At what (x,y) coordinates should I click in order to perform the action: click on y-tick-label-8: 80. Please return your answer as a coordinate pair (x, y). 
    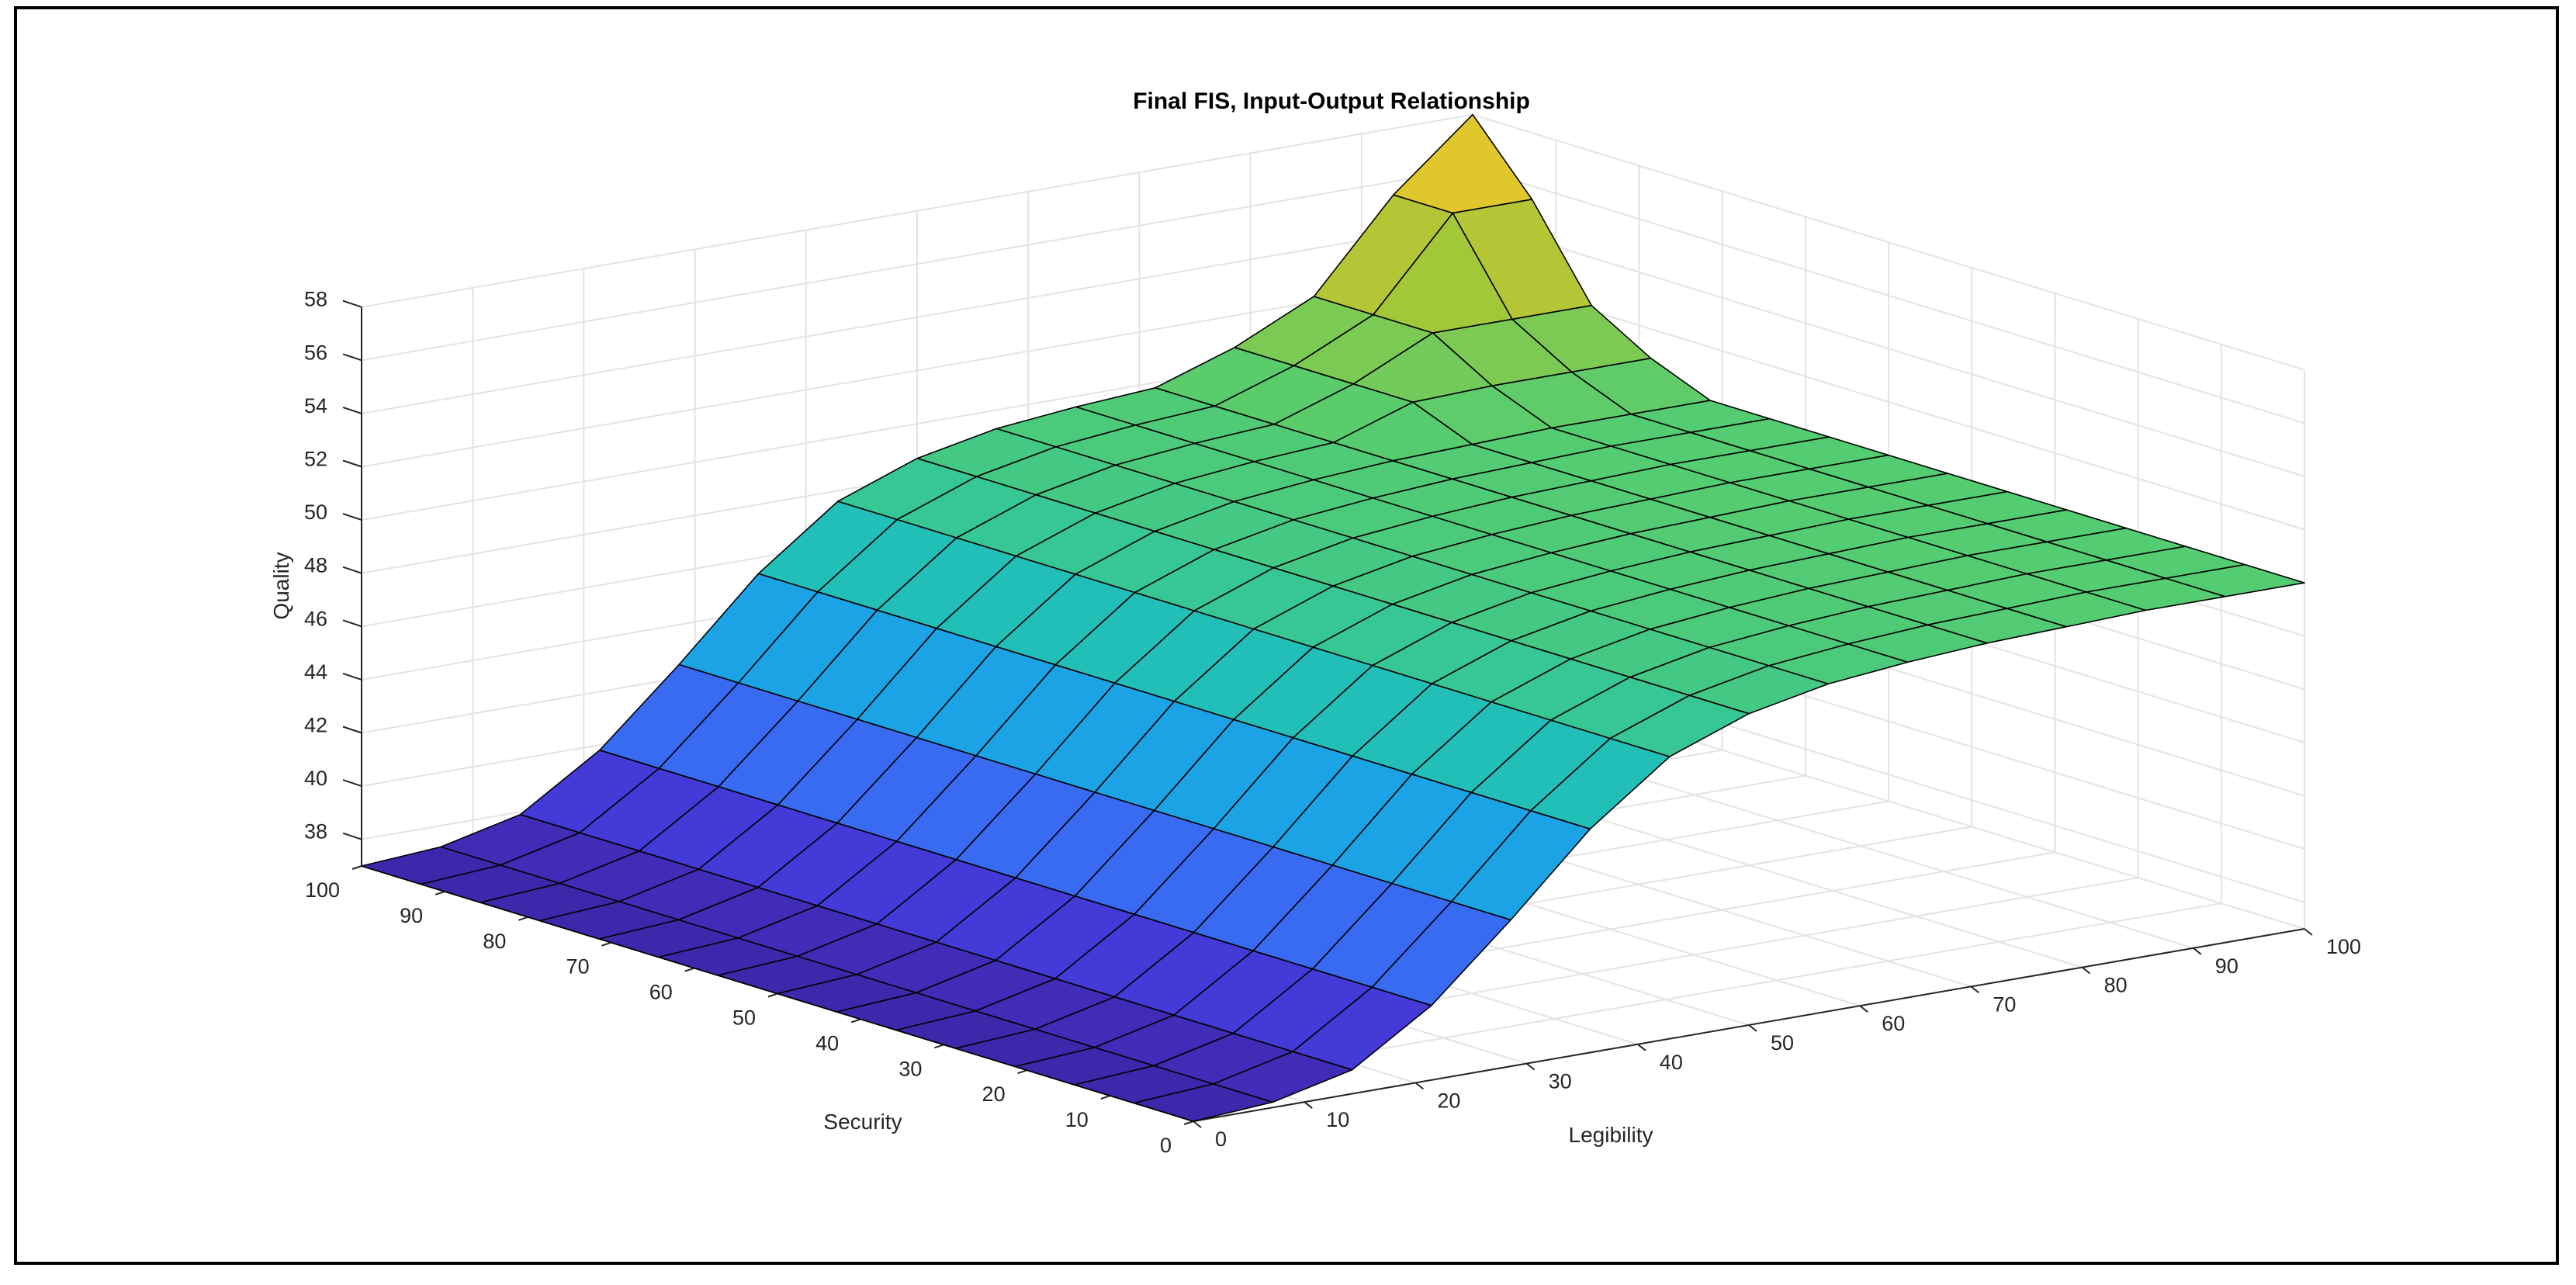
    Looking at the image, I should click on (494, 941).